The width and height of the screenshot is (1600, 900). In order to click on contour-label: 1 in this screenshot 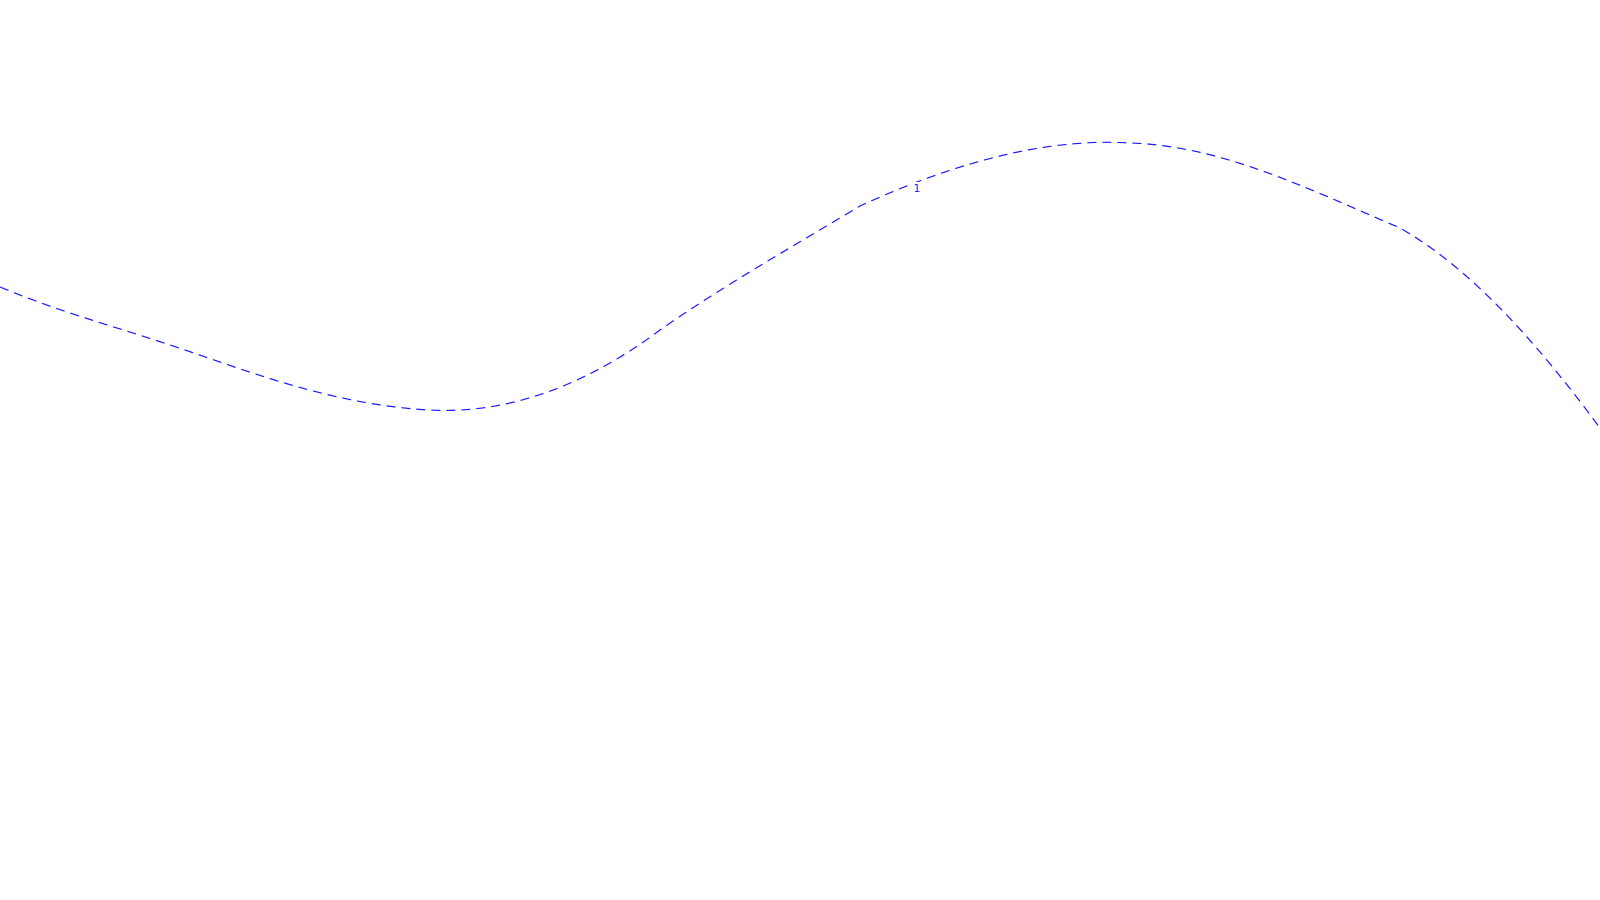, I will do `click(917, 188)`.